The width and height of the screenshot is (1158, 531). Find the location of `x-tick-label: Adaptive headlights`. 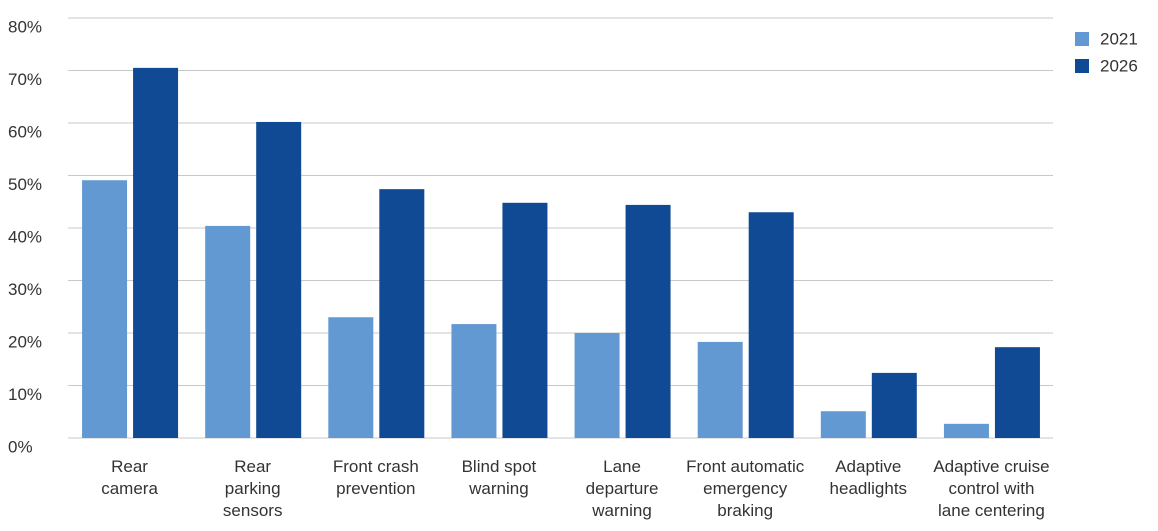

x-tick-label: Adaptive headlights is located at coordinates (868, 477).